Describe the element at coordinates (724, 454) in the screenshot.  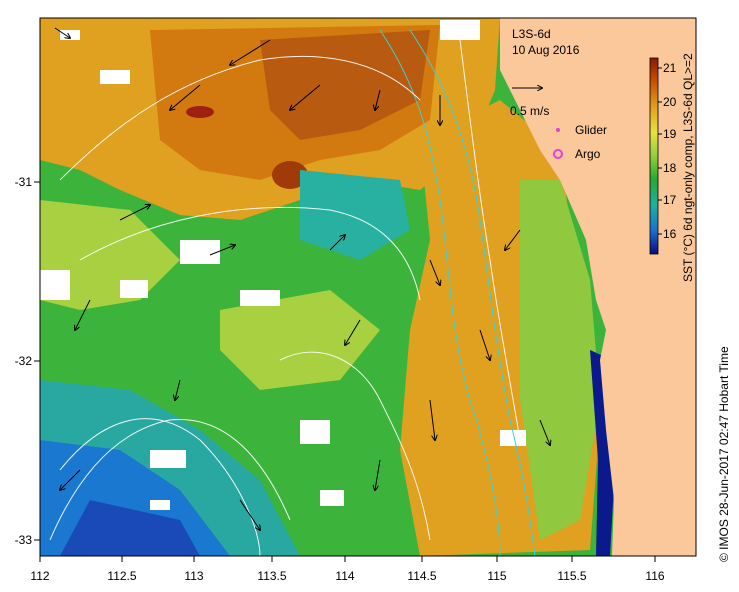
I see `credit-label: © IMOS 28-Jun-2017 02:47 Hobart Time` at that location.